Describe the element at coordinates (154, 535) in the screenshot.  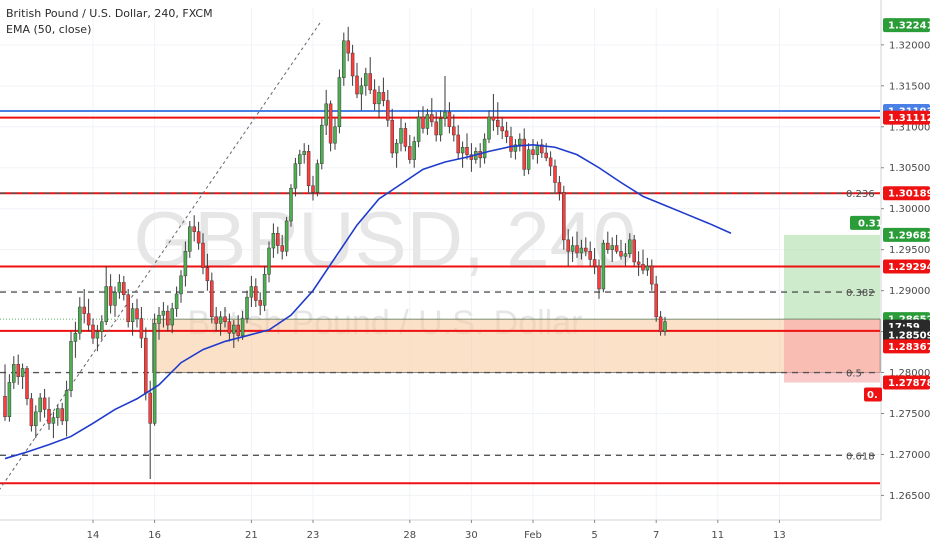
I see `time-tick-label: 16` at that location.